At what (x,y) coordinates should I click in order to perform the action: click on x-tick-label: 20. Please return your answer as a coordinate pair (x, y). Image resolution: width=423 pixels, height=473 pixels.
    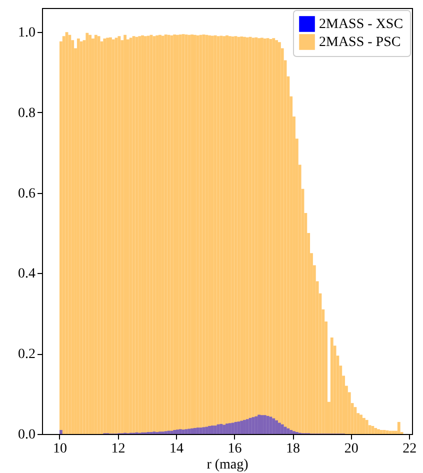
    Looking at the image, I should click on (351, 449).